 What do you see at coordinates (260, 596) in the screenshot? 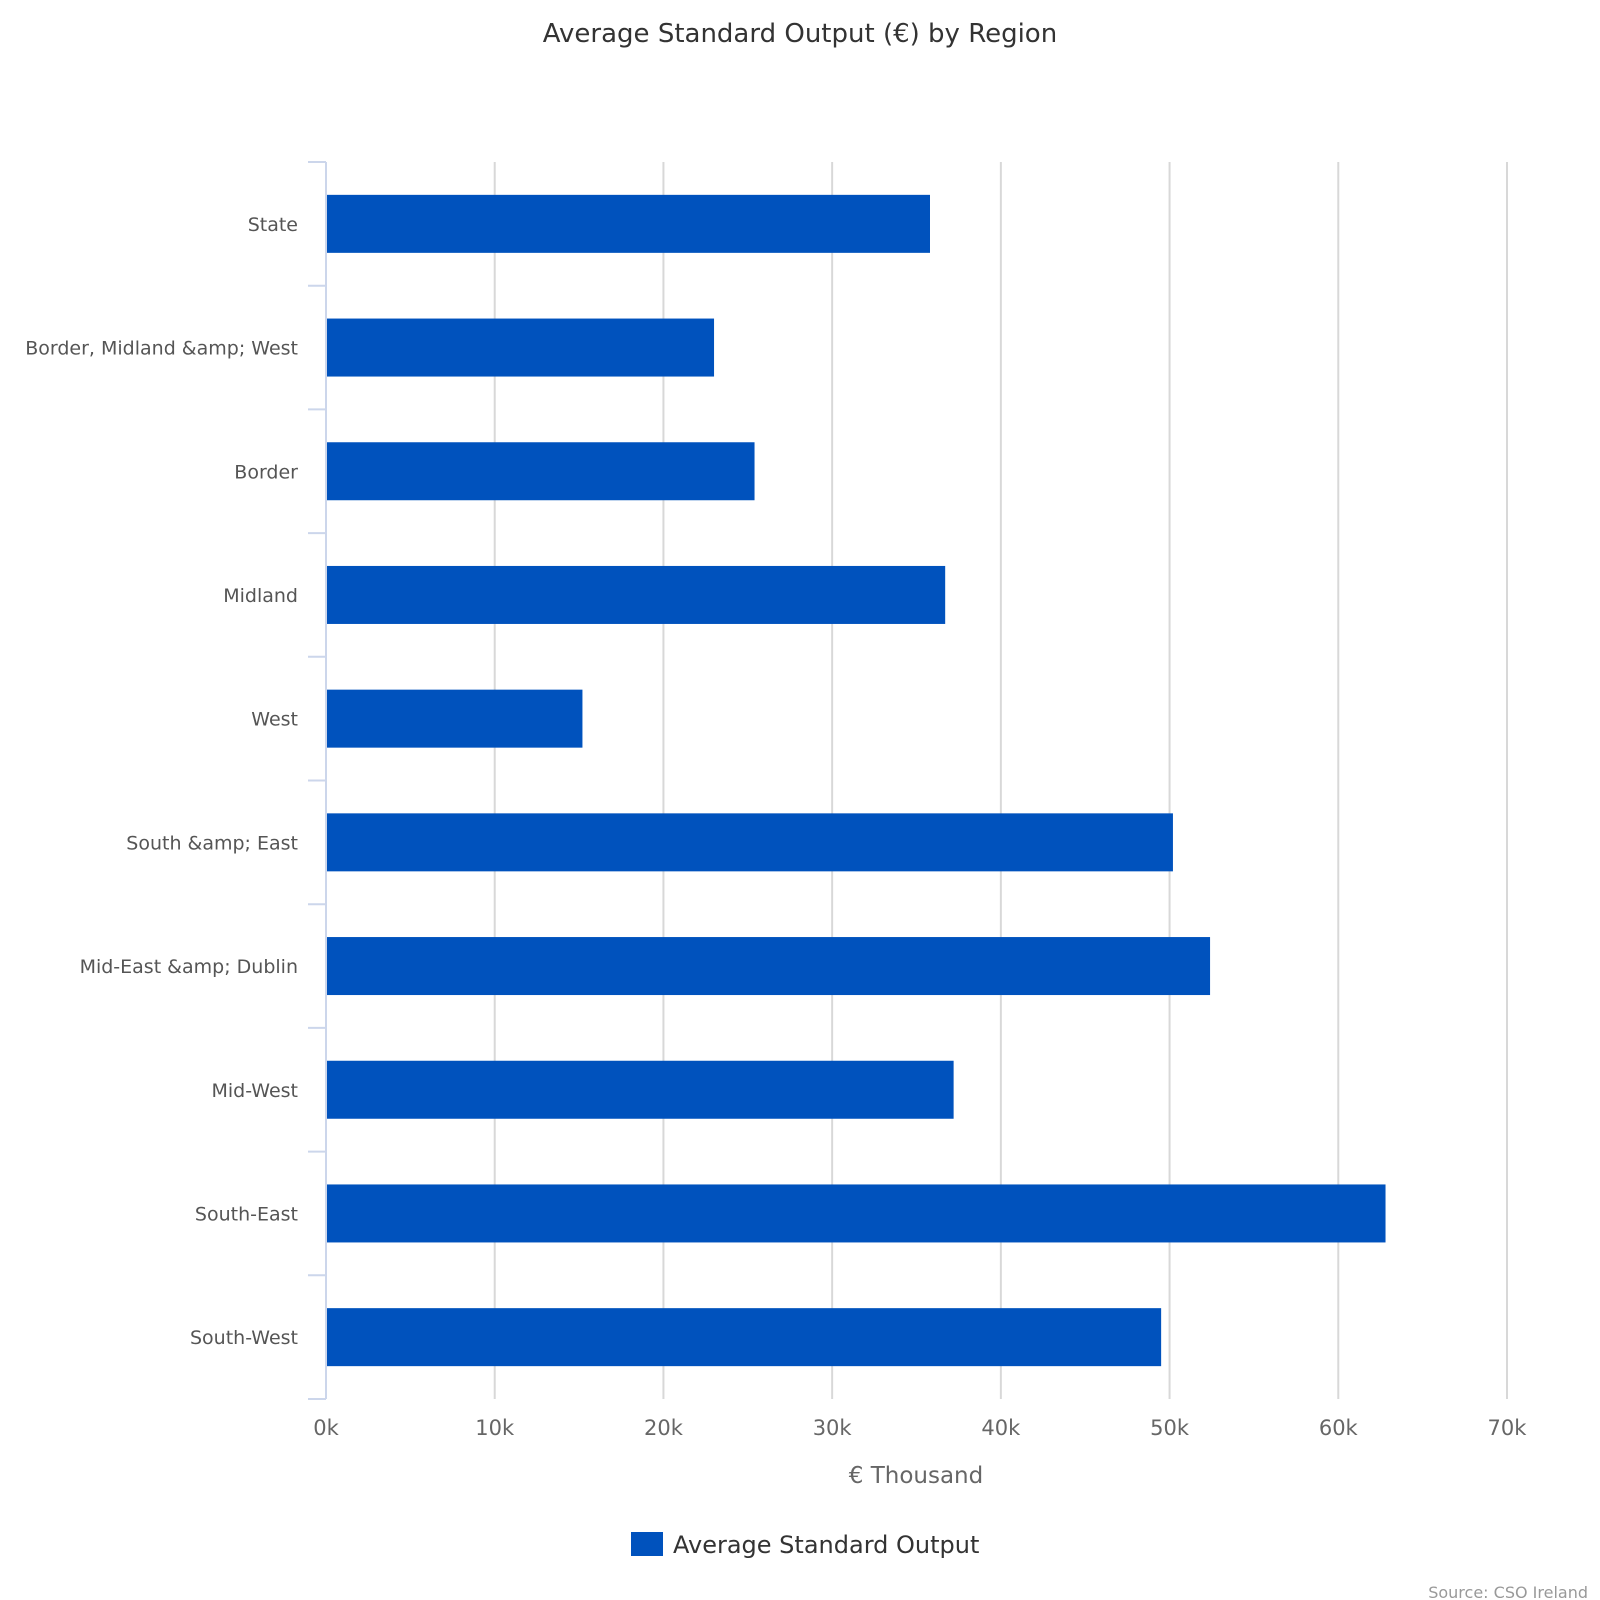
I see `y-tick-label: Midland` at bounding box center [260, 596].